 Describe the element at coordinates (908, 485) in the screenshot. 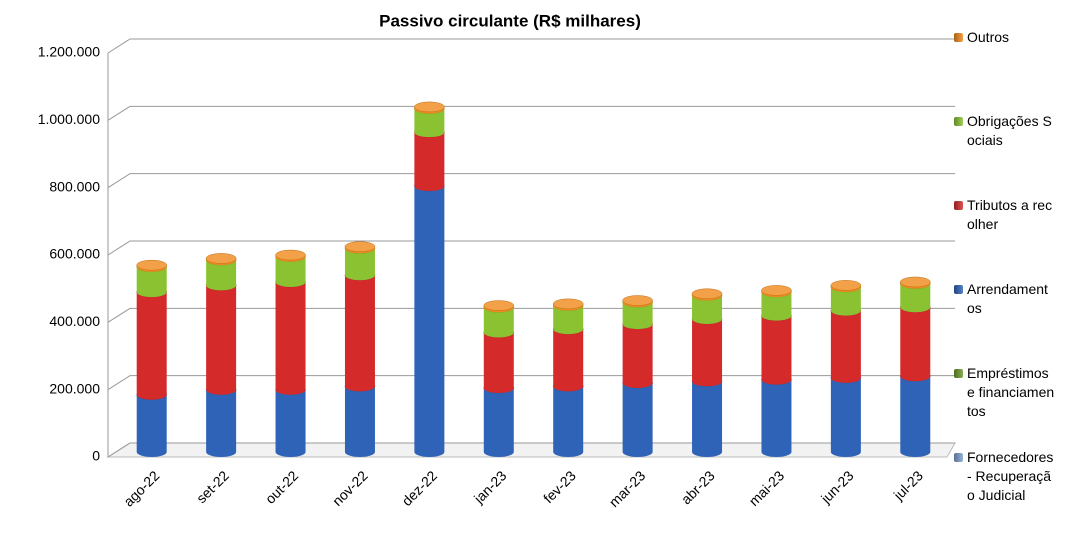

I see `x-tick-label: jul-23` at that location.